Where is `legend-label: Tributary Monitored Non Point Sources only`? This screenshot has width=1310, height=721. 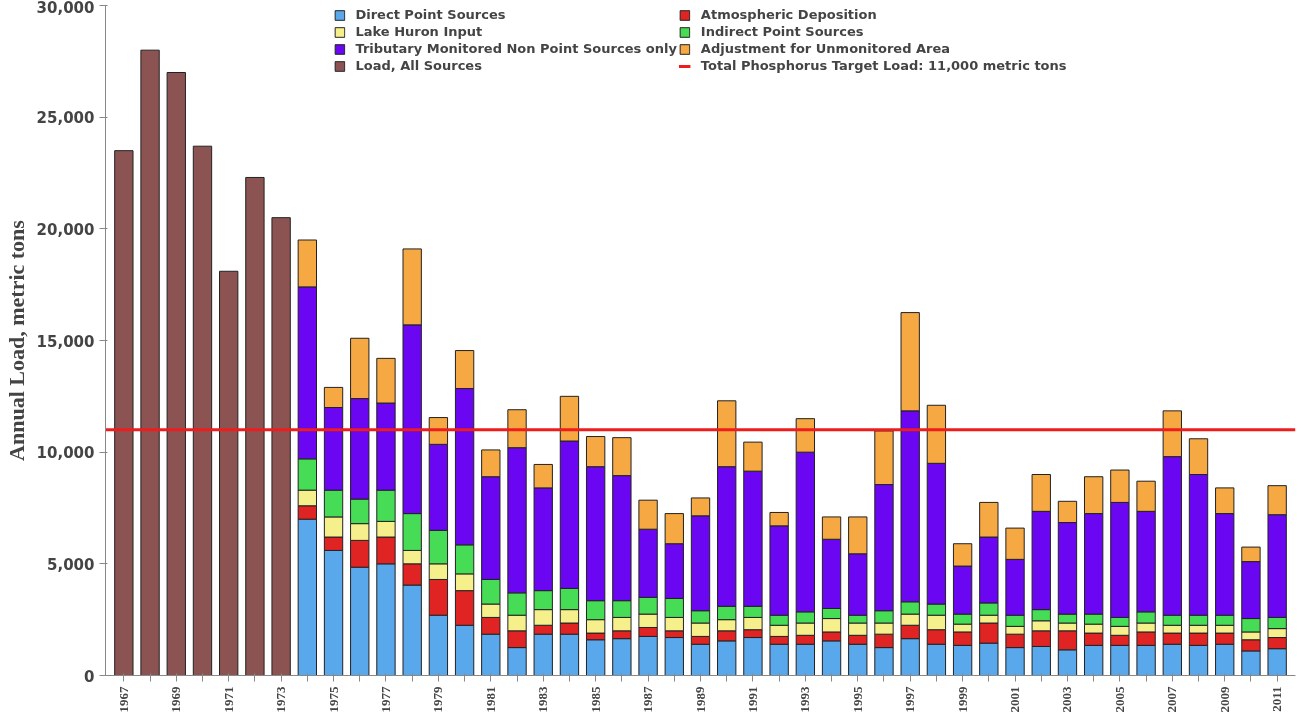 legend-label: Tributary Monitored Non Point Sources only is located at coordinates (516, 48).